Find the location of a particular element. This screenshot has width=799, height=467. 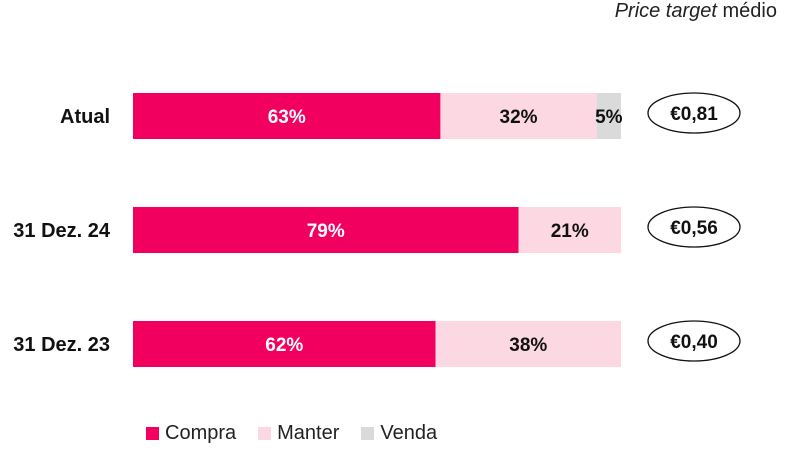

bar-segment-venda is located at coordinates (608, 116).